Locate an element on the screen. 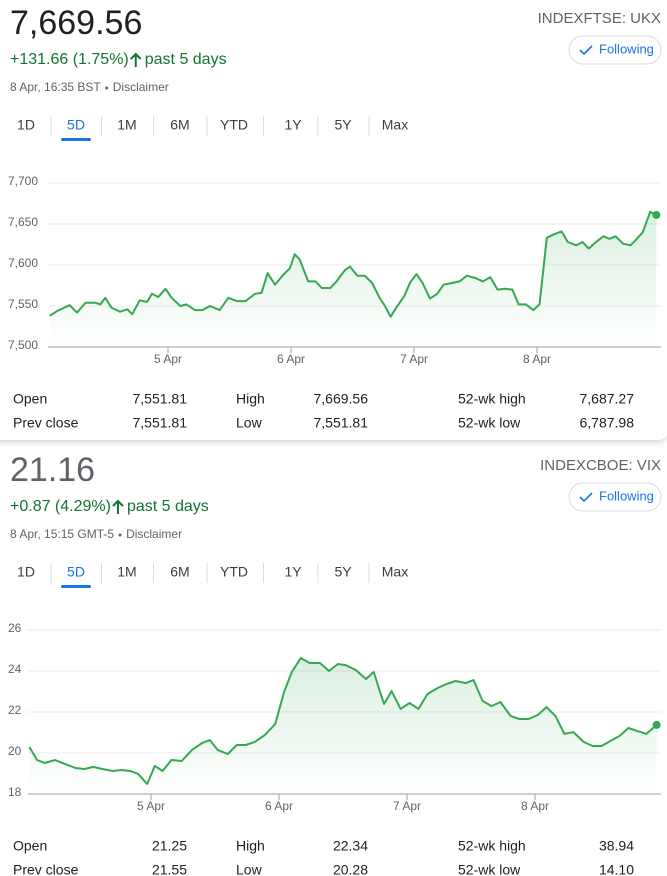 Image resolution: width=667 pixels, height=876 pixels. stat-value: 6,787.98 is located at coordinates (607, 423).